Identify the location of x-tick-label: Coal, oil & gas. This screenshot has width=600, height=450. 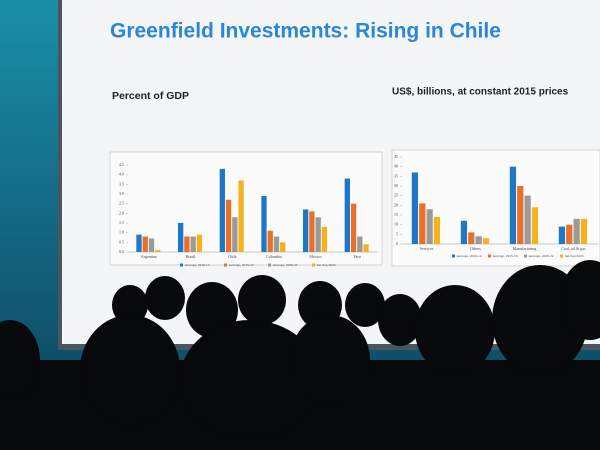
(573, 249).